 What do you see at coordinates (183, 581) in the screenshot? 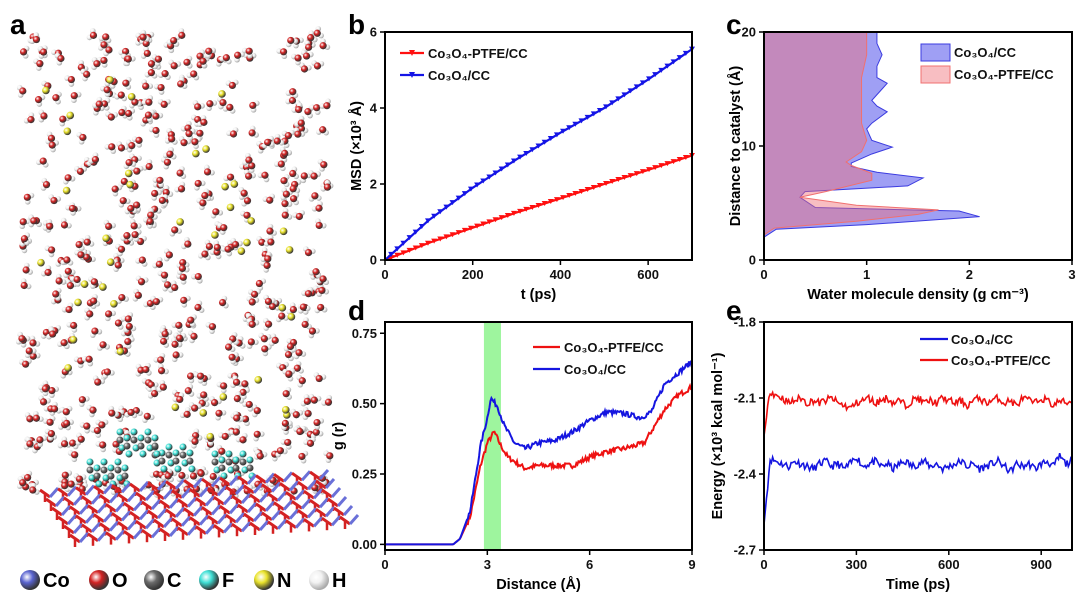
I see `atom-legend: Co O C F N H` at bounding box center [183, 581].